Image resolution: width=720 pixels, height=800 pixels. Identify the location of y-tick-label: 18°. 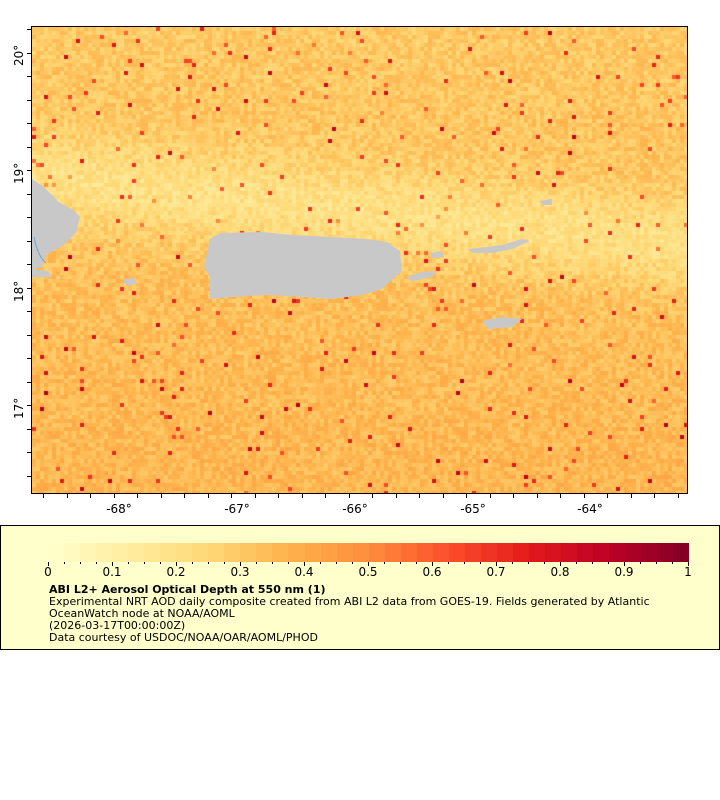
(19, 291).